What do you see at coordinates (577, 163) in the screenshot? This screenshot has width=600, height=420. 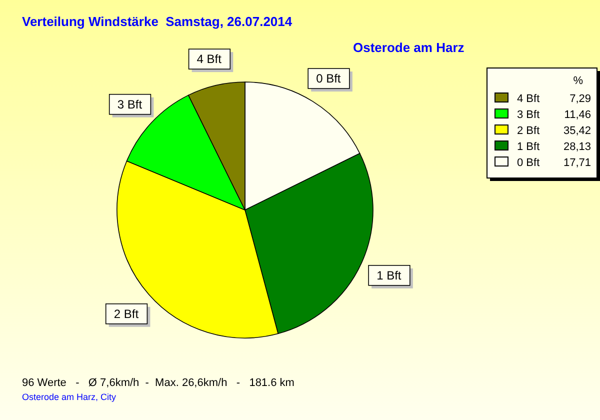 I see `data-label: 17,71` at bounding box center [577, 163].